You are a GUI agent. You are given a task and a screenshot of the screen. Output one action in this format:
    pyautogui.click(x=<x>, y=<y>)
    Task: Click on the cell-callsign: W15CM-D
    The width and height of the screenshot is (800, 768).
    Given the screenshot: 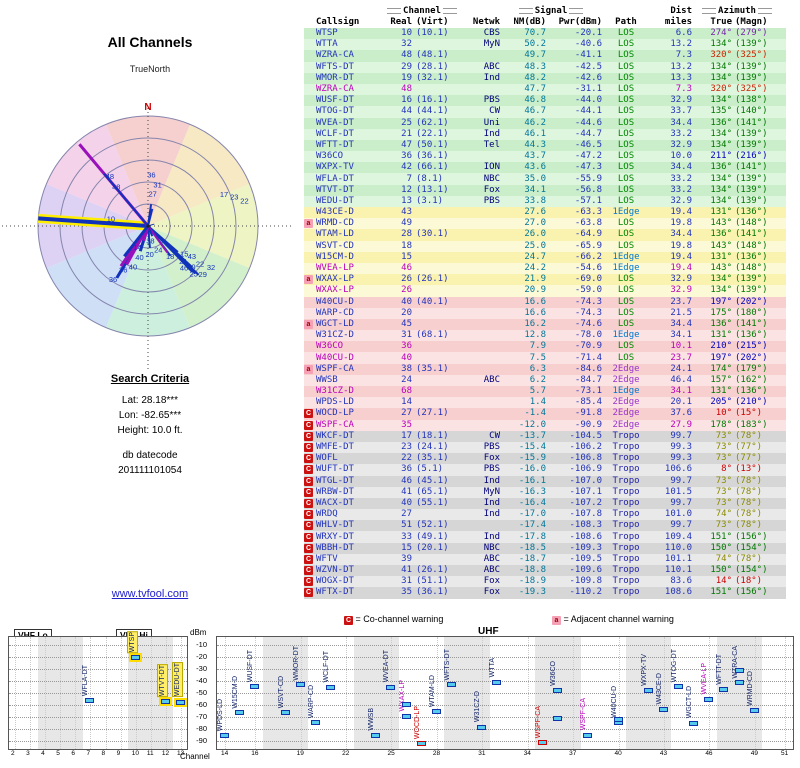 What is the action you would take?
    pyautogui.click(x=335, y=256)
    